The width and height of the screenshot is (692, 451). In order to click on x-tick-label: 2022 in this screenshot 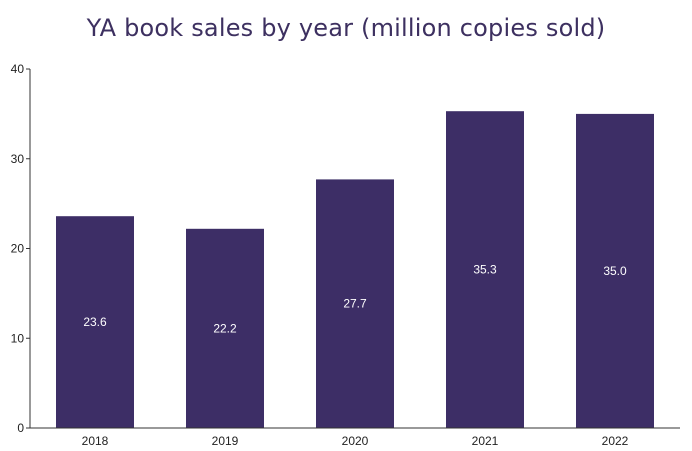, I will do `click(615, 441)`.